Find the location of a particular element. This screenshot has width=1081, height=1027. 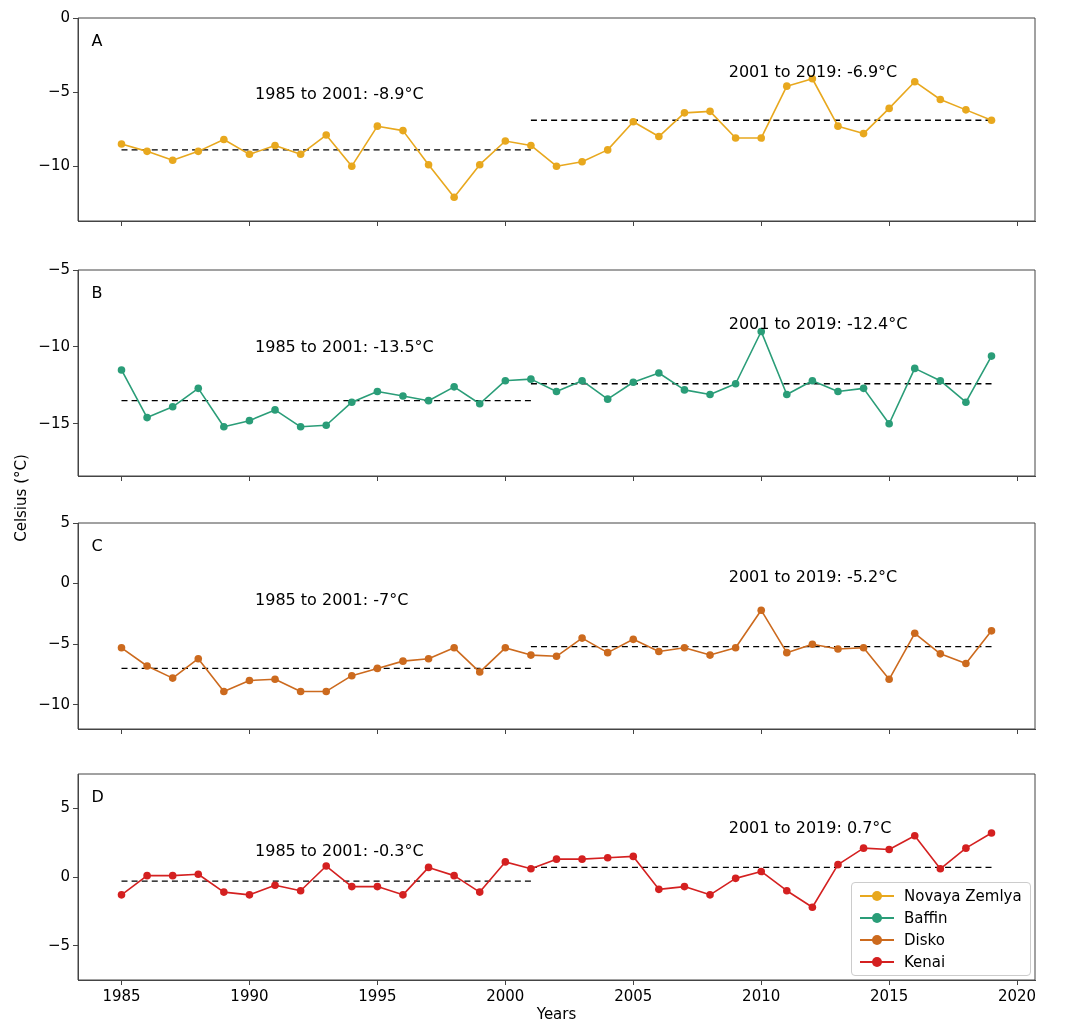

x-tick-label: 1990 is located at coordinates (249, 995).